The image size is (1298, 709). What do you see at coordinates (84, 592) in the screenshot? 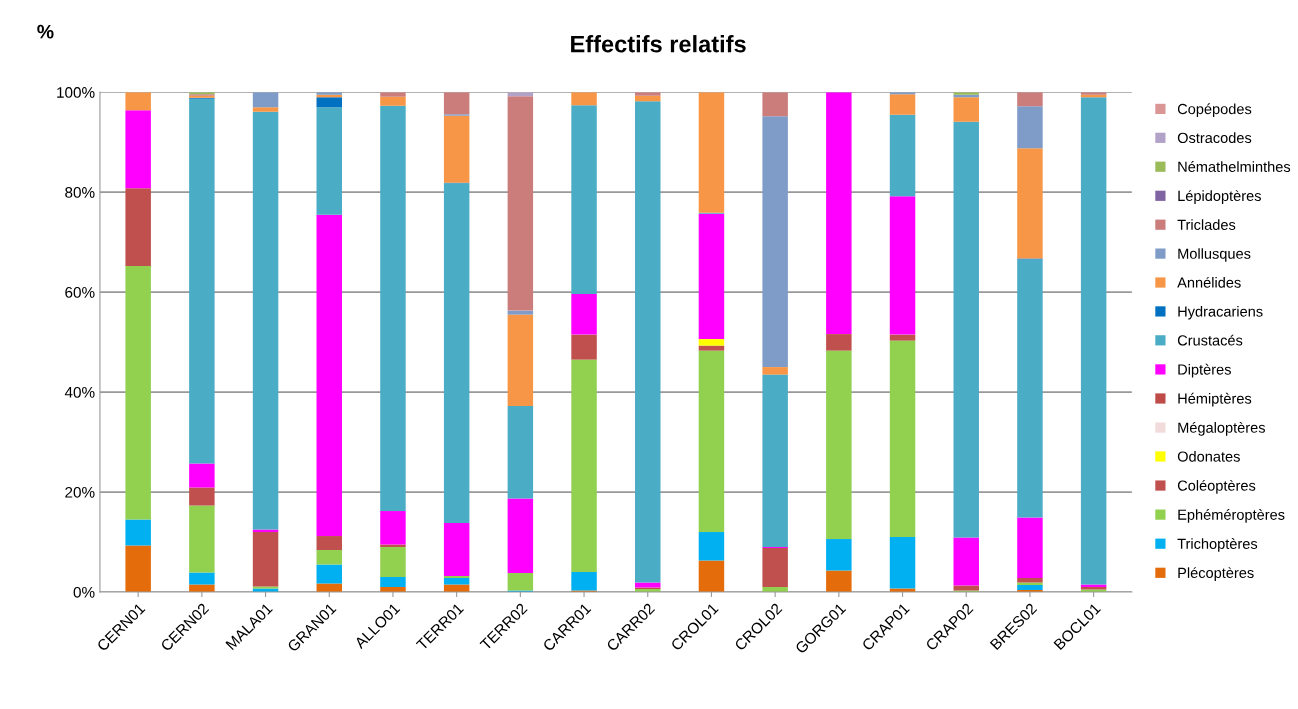
I see `y-tick-label: 0%` at bounding box center [84, 592].